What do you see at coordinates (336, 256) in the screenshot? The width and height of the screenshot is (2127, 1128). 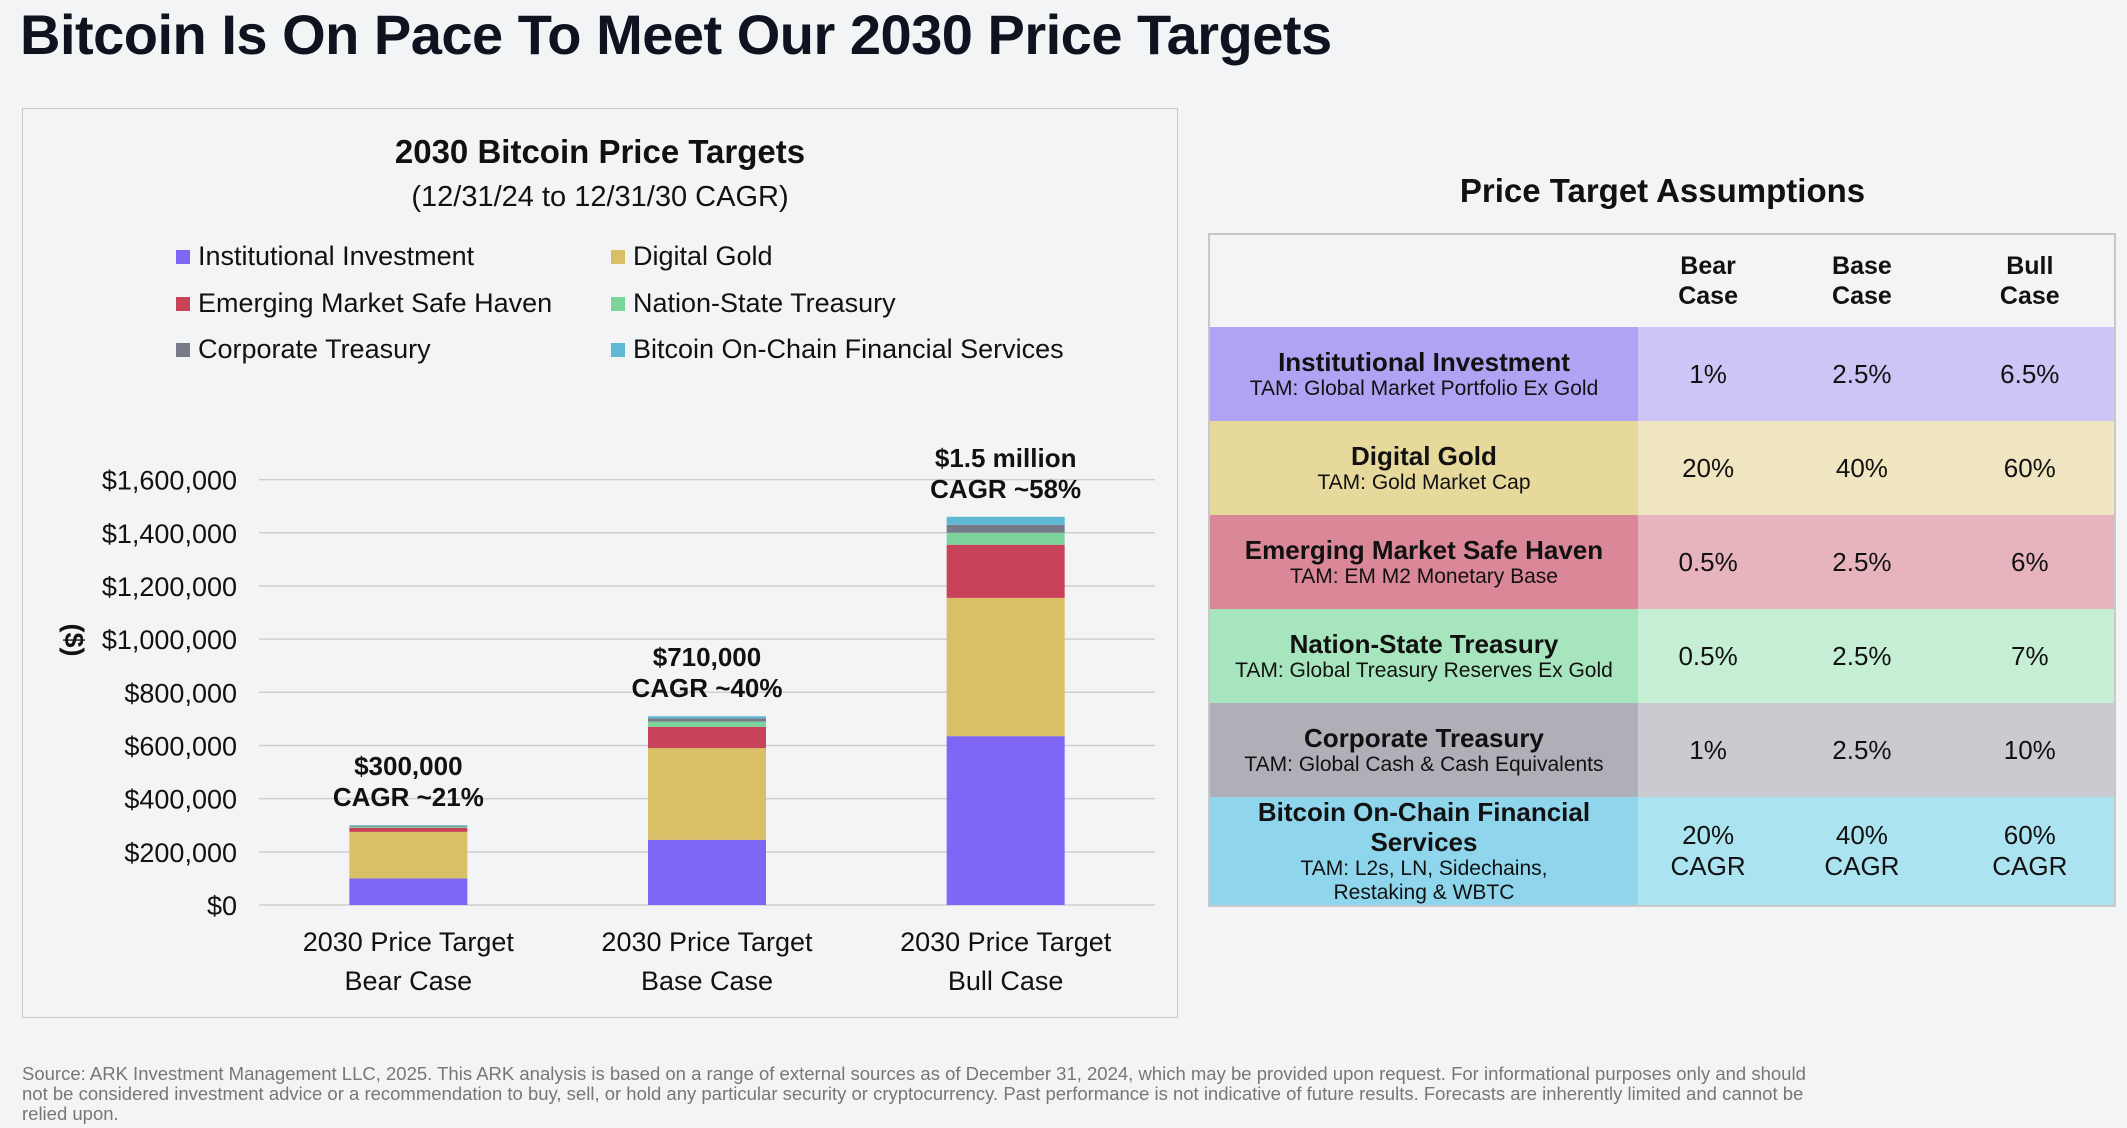 I see `legend-label: Institutional Investment` at bounding box center [336, 256].